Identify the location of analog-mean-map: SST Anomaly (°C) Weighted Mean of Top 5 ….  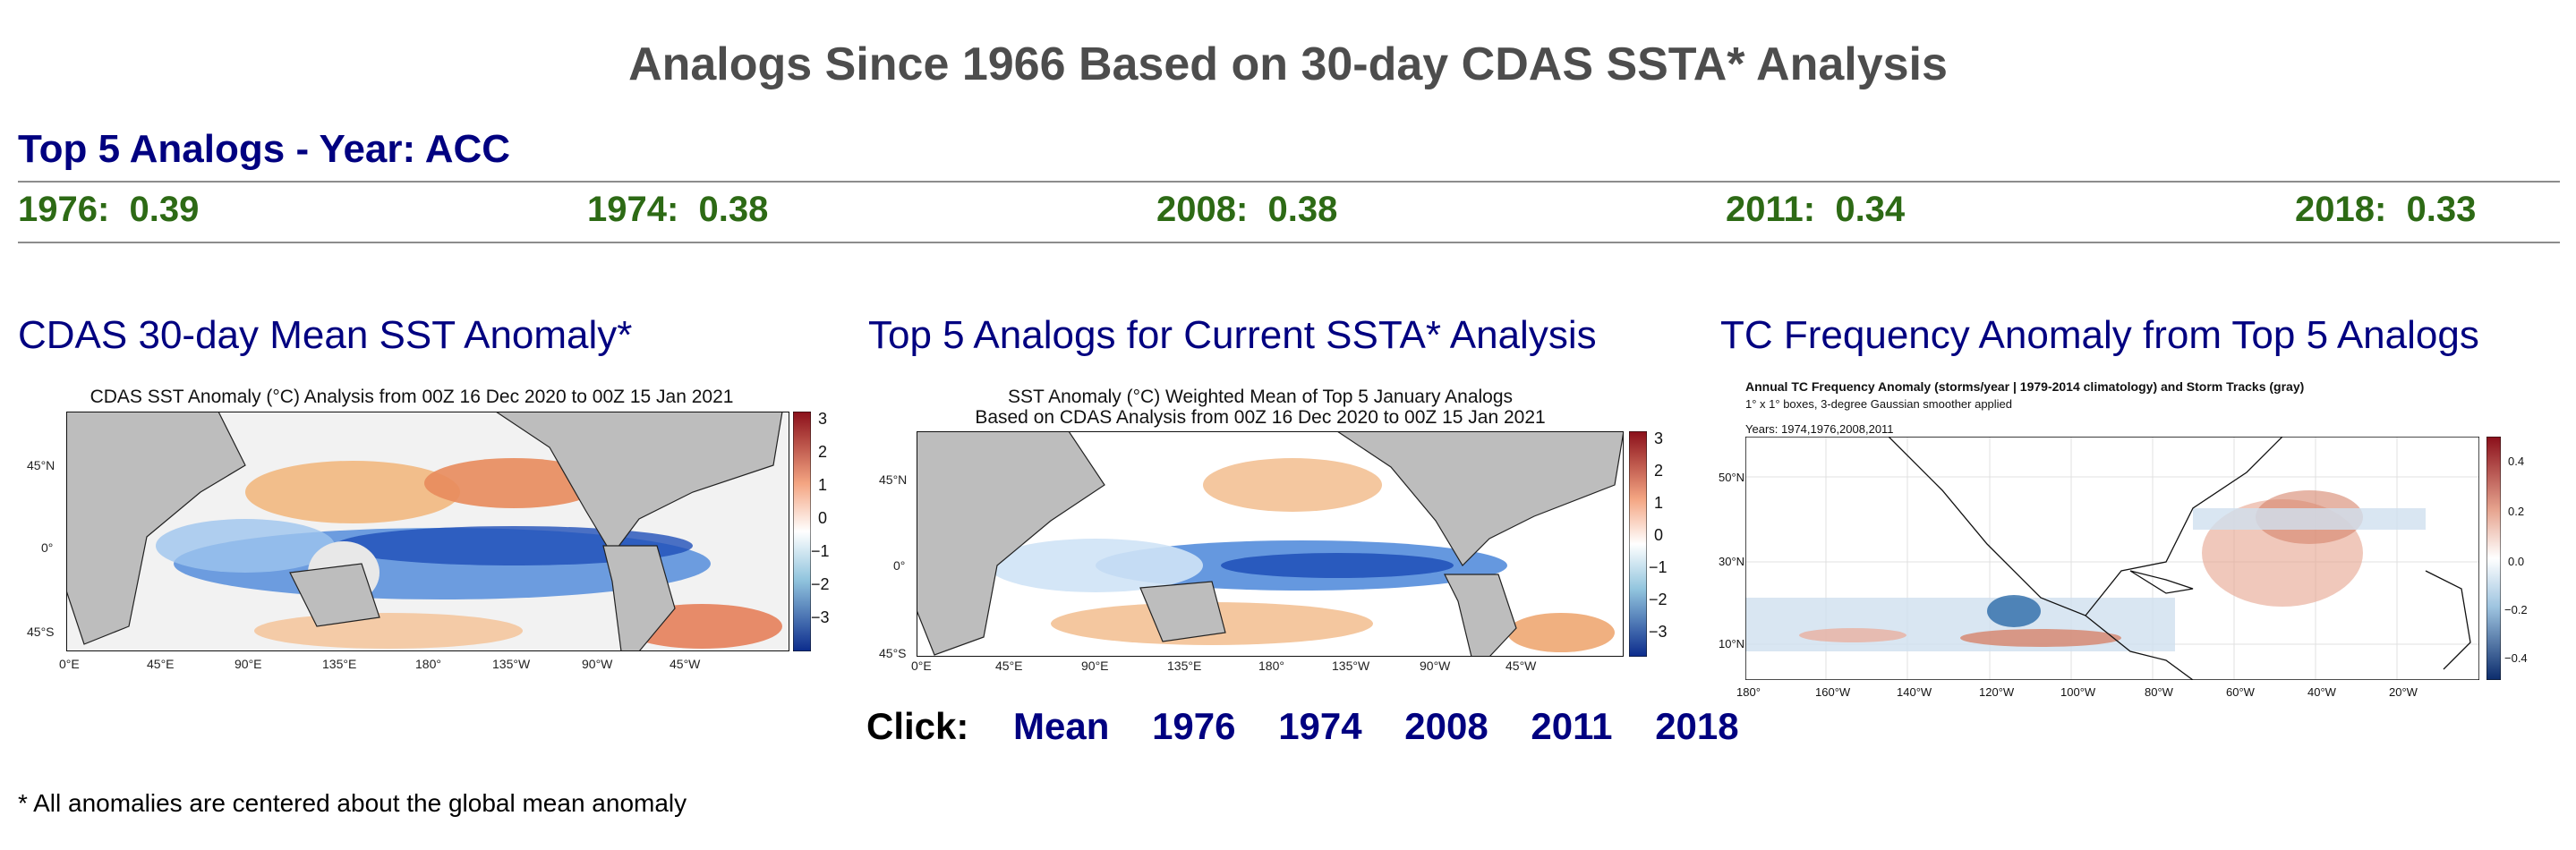
(1269, 528).